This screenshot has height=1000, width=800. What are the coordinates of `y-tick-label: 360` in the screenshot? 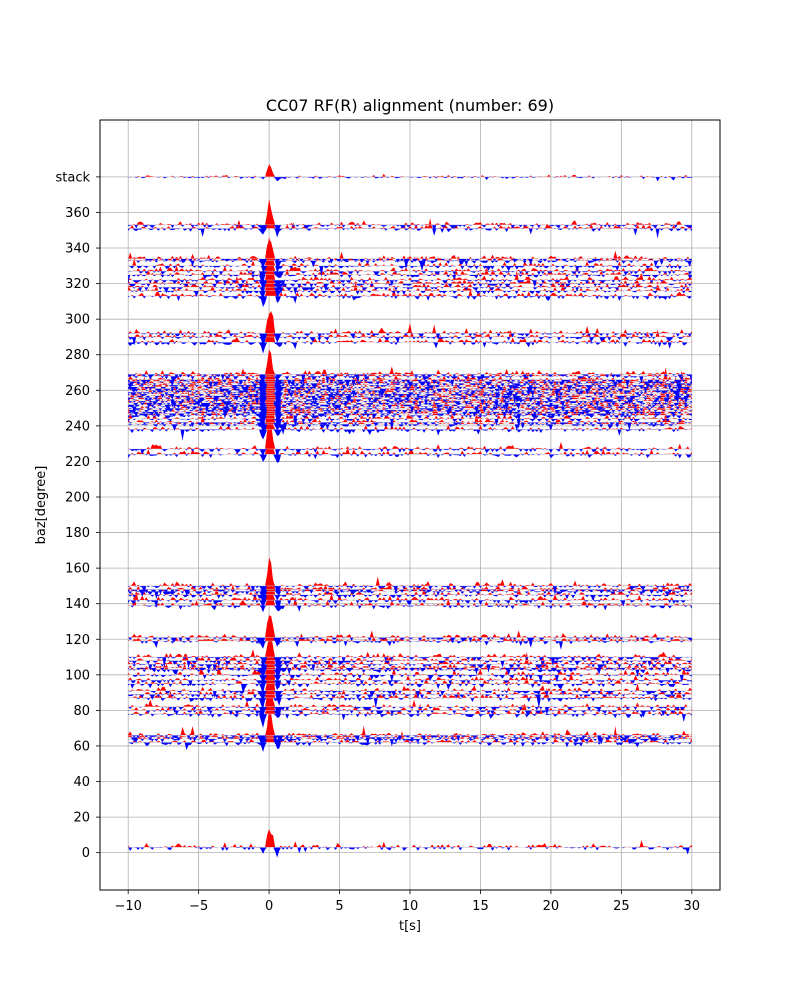 It's located at (77, 213).